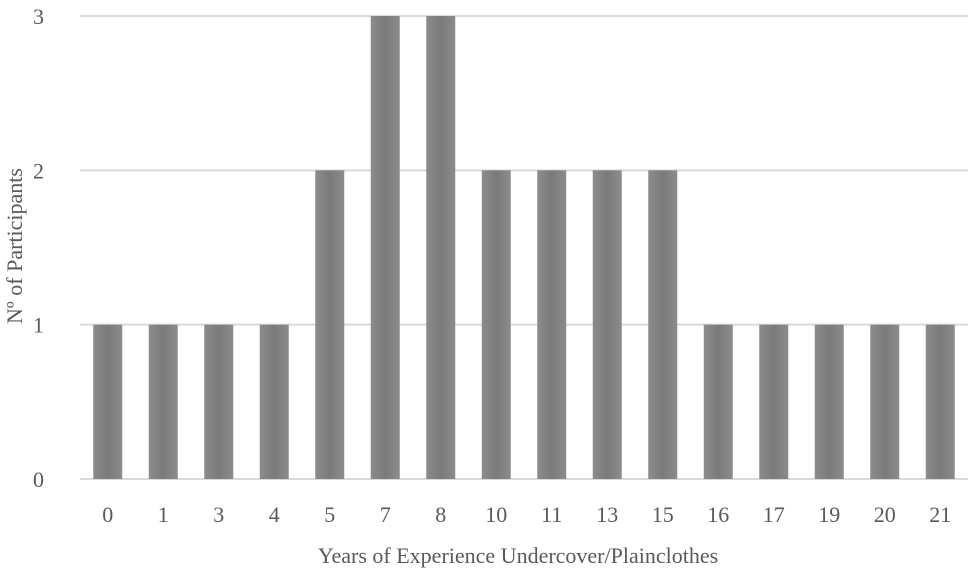  Describe the element at coordinates (496, 514) in the screenshot. I see `x-tick-label: 10` at that location.